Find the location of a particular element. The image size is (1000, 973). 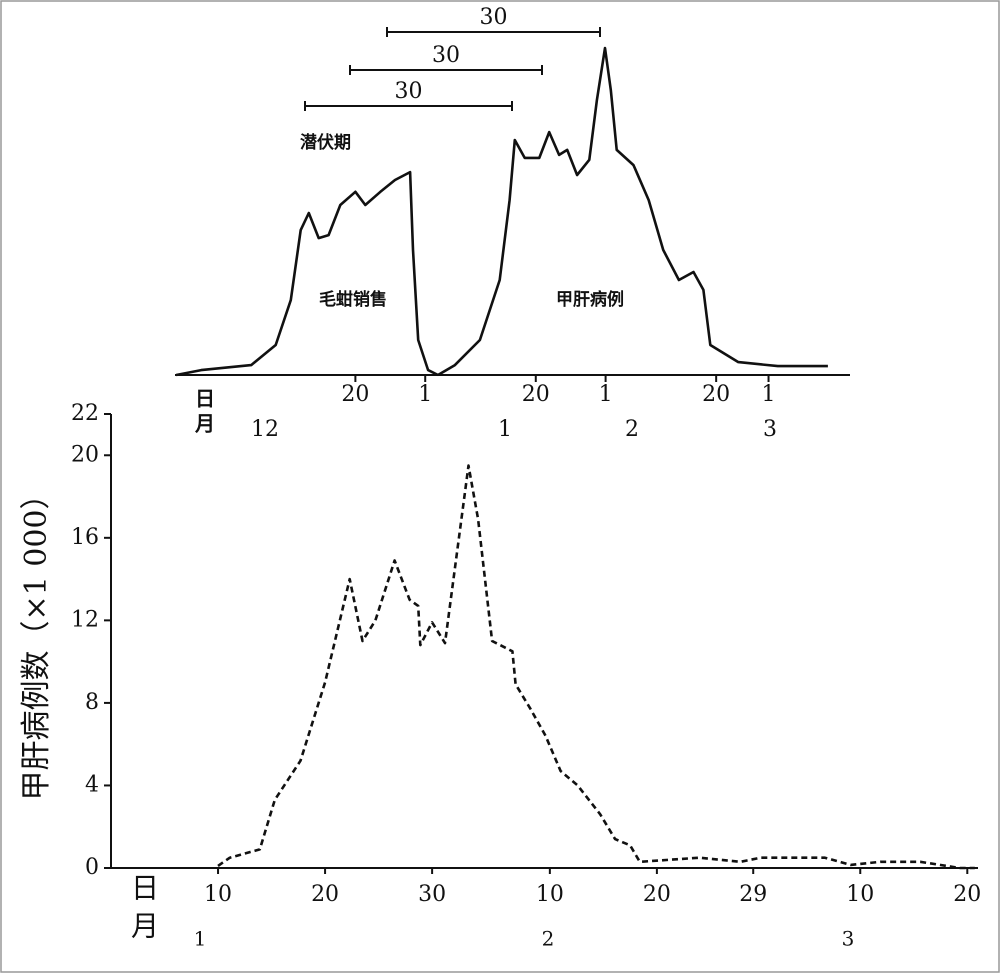

y-tick-label: 8 is located at coordinates (92, 702).